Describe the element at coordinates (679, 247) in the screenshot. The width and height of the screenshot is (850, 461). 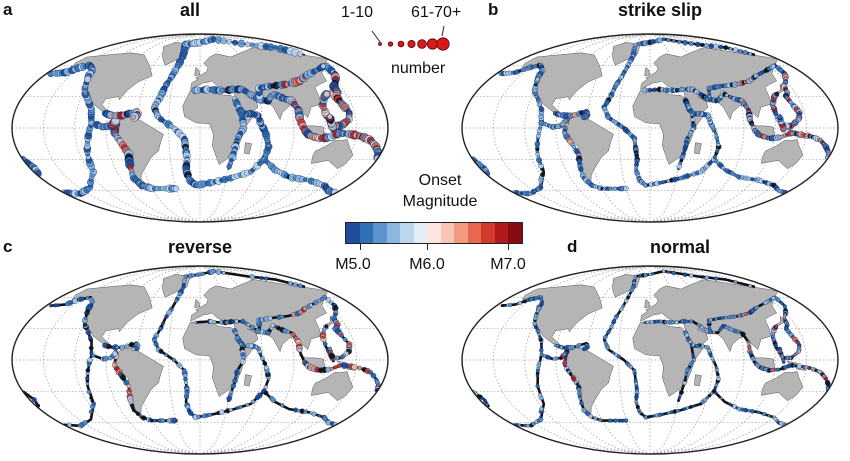
I see `panel-d-title: normal` at that location.